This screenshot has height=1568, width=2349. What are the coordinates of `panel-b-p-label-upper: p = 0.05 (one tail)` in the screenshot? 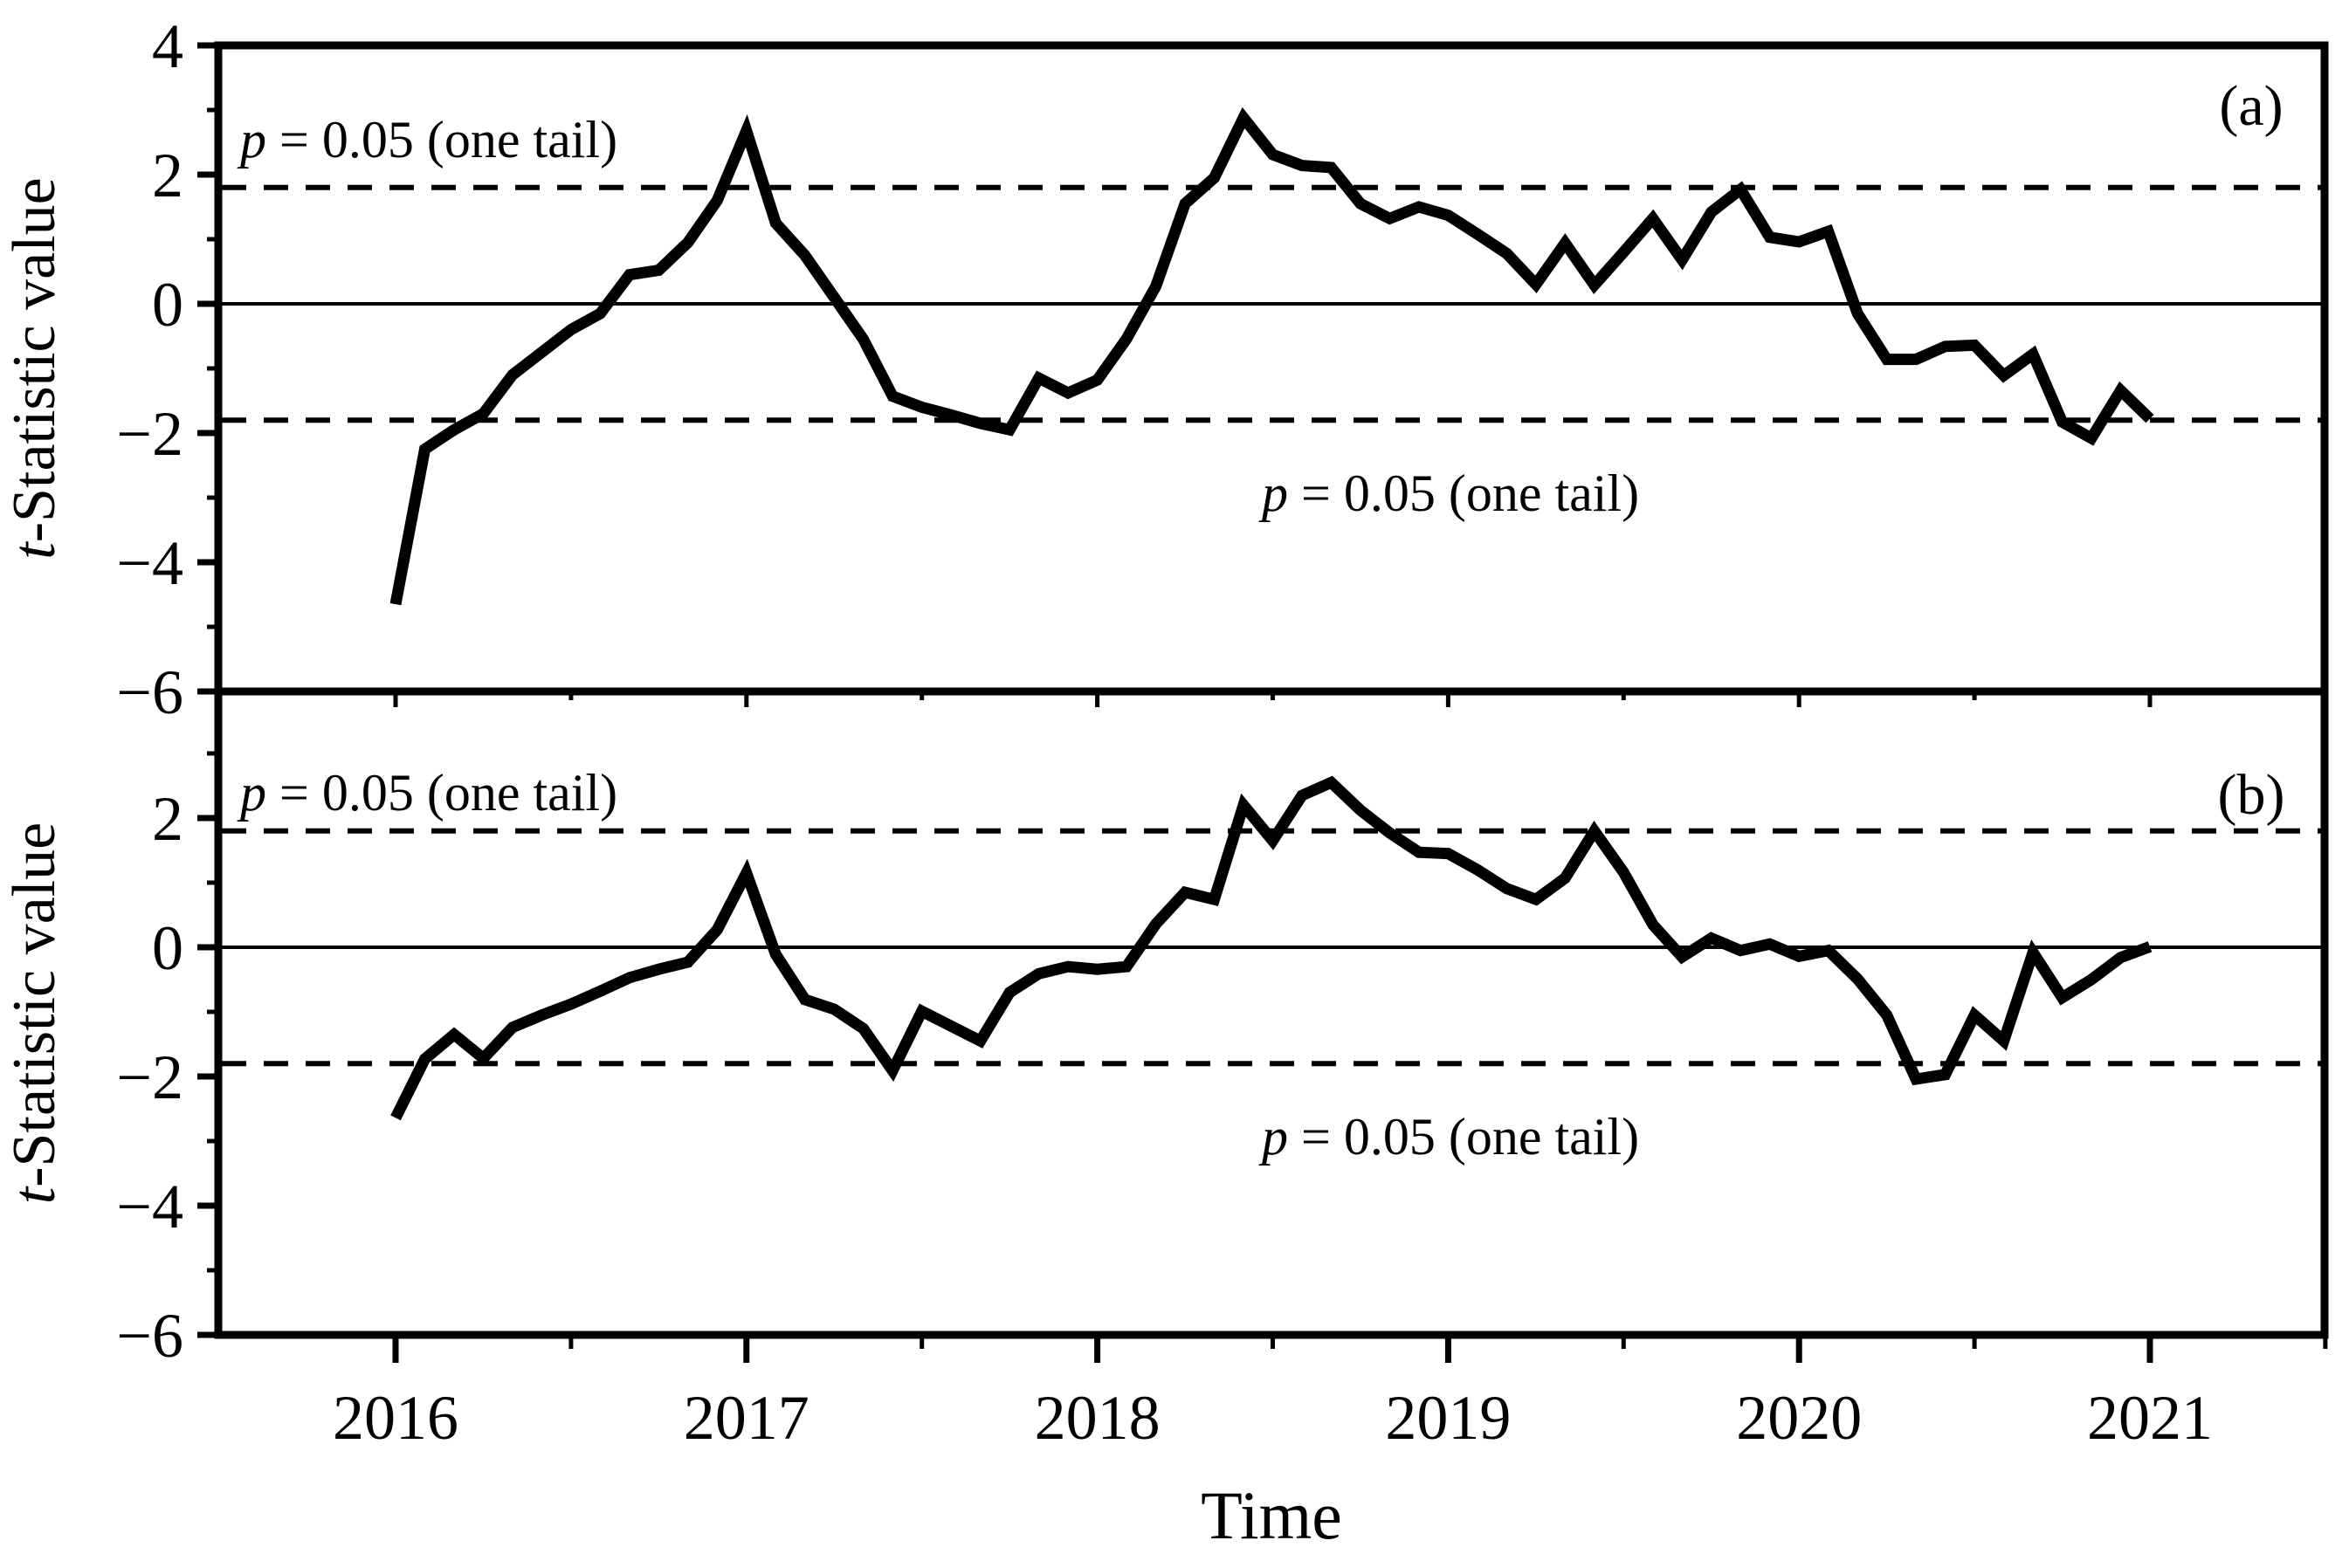 It's located at (427, 793).